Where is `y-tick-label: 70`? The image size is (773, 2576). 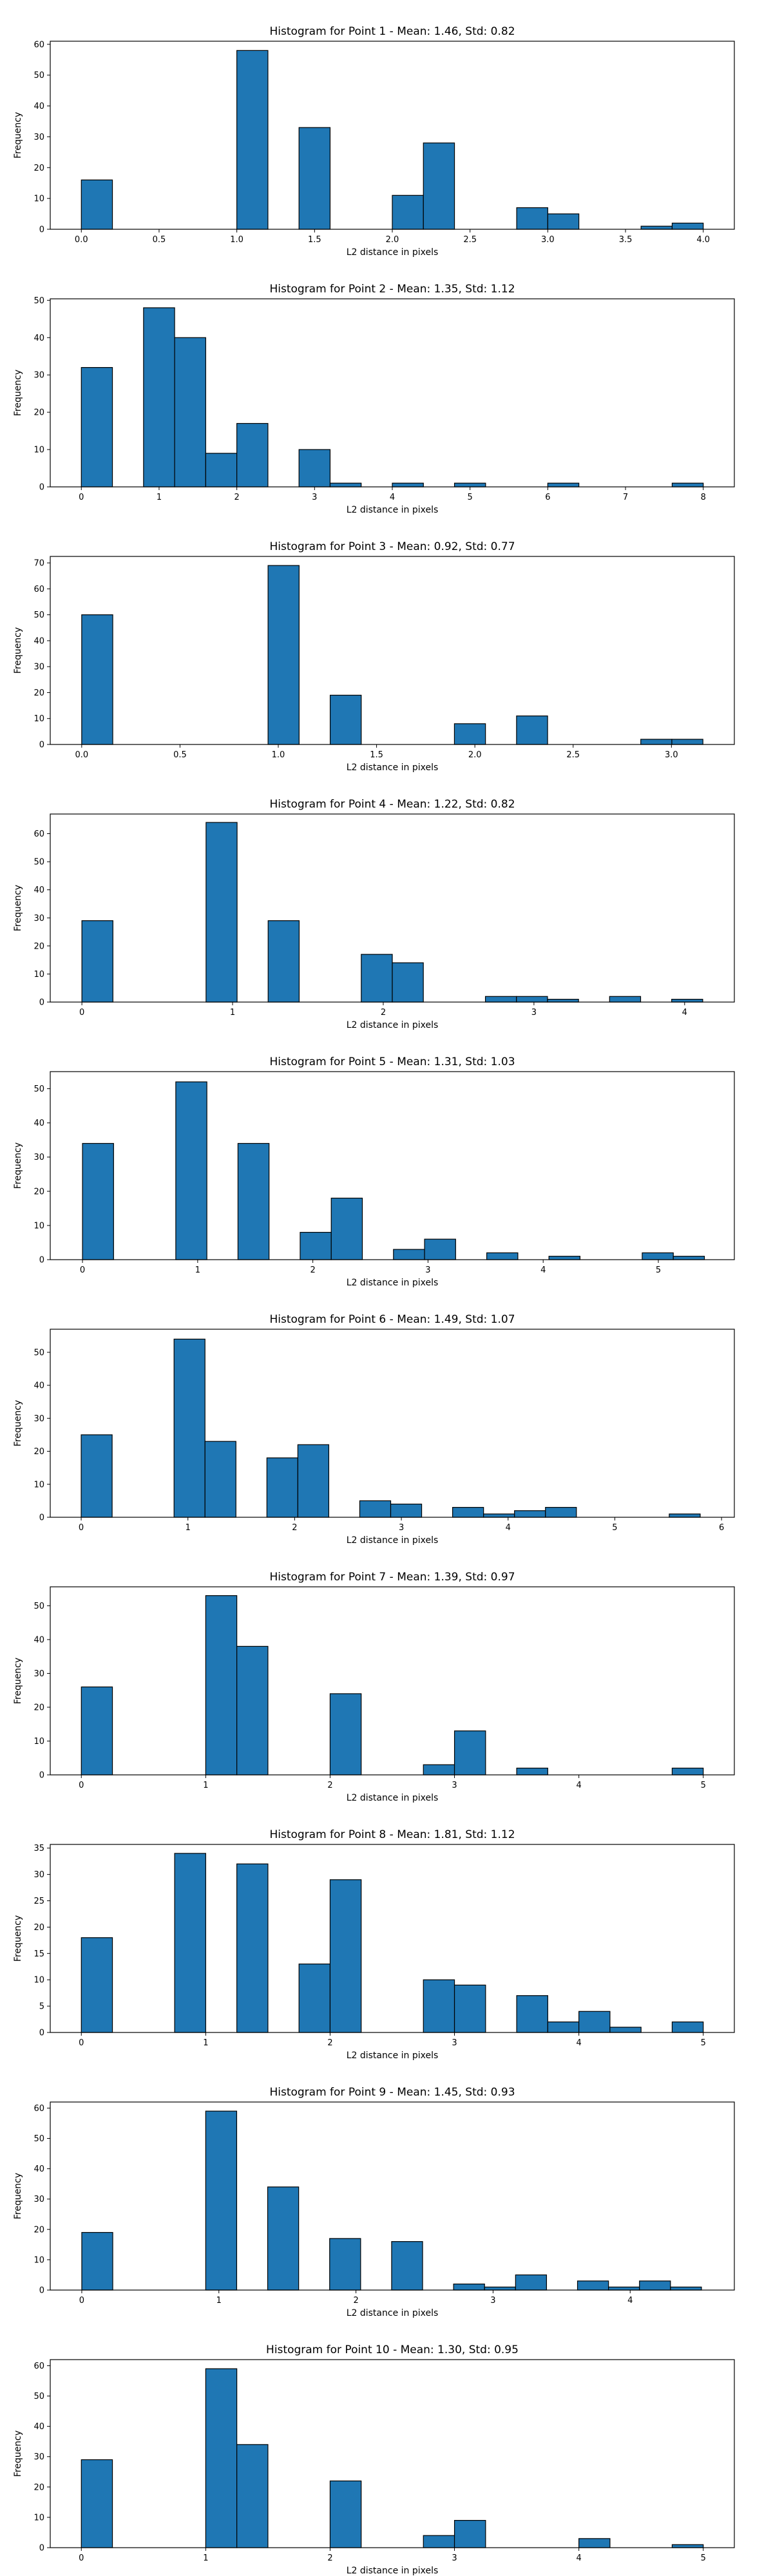 y-tick-label: 70 is located at coordinates (38, 564).